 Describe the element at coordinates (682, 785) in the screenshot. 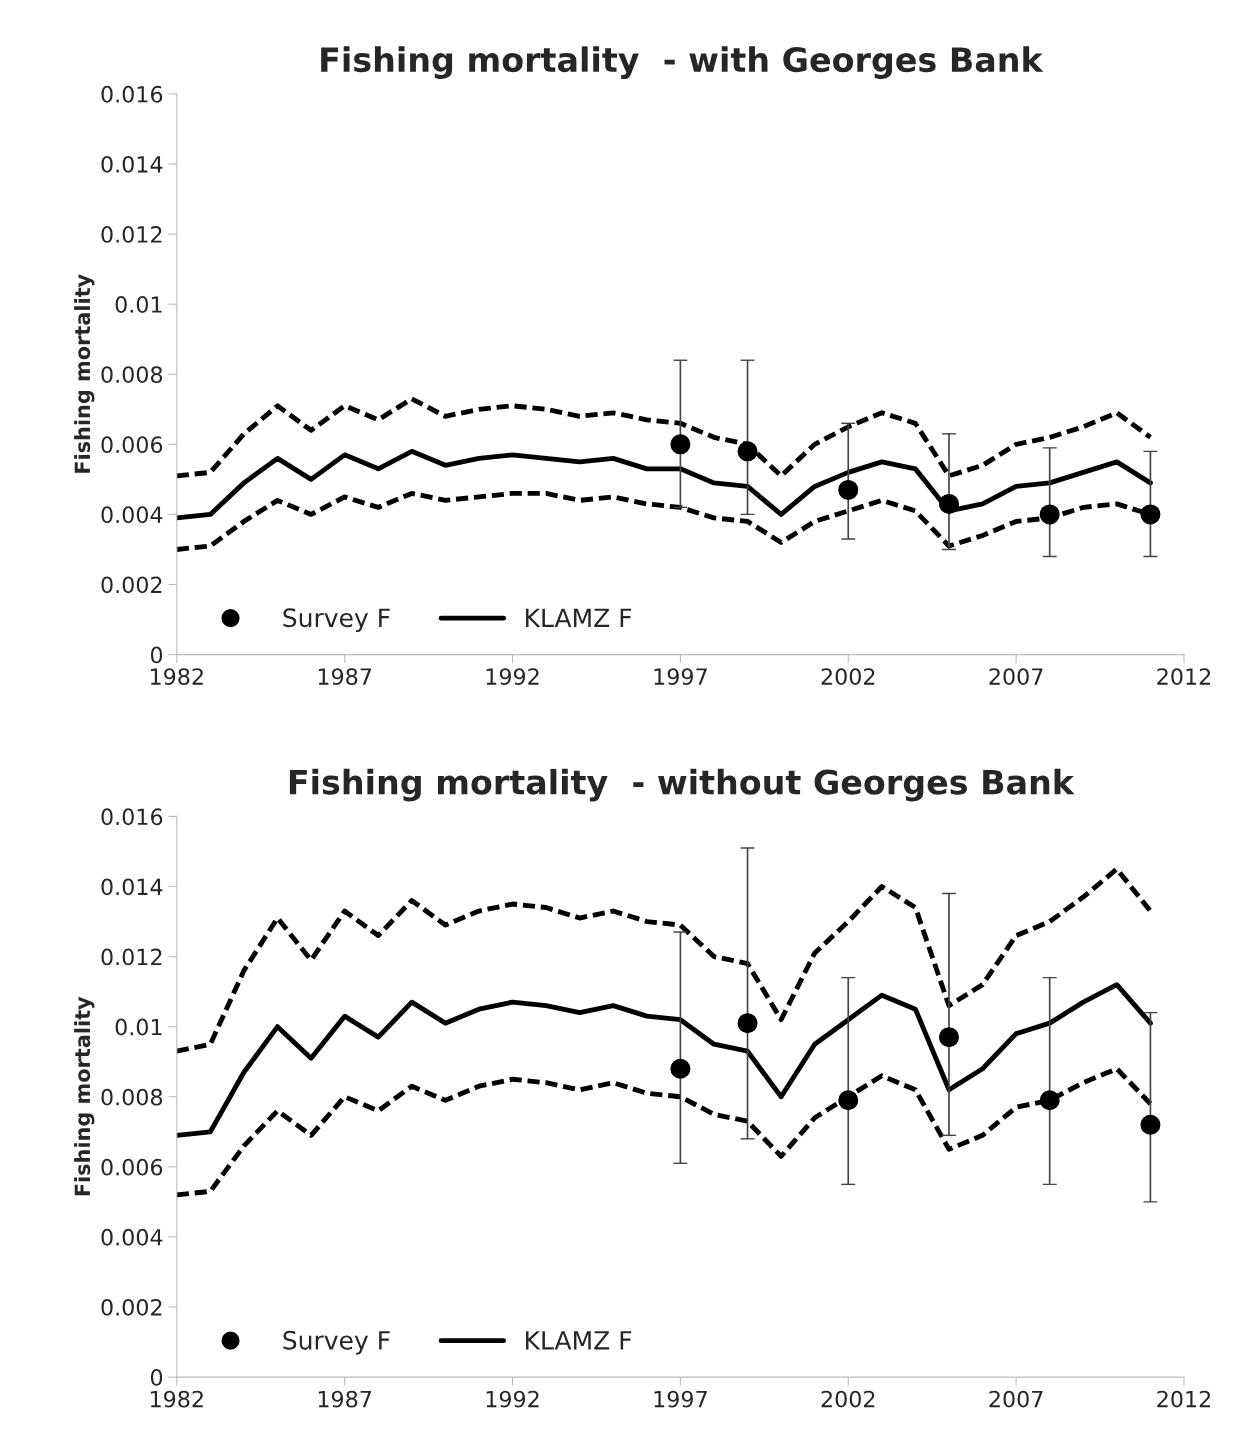

I see `chart-title: Fishing mortality - without Georges Bank` at that location.